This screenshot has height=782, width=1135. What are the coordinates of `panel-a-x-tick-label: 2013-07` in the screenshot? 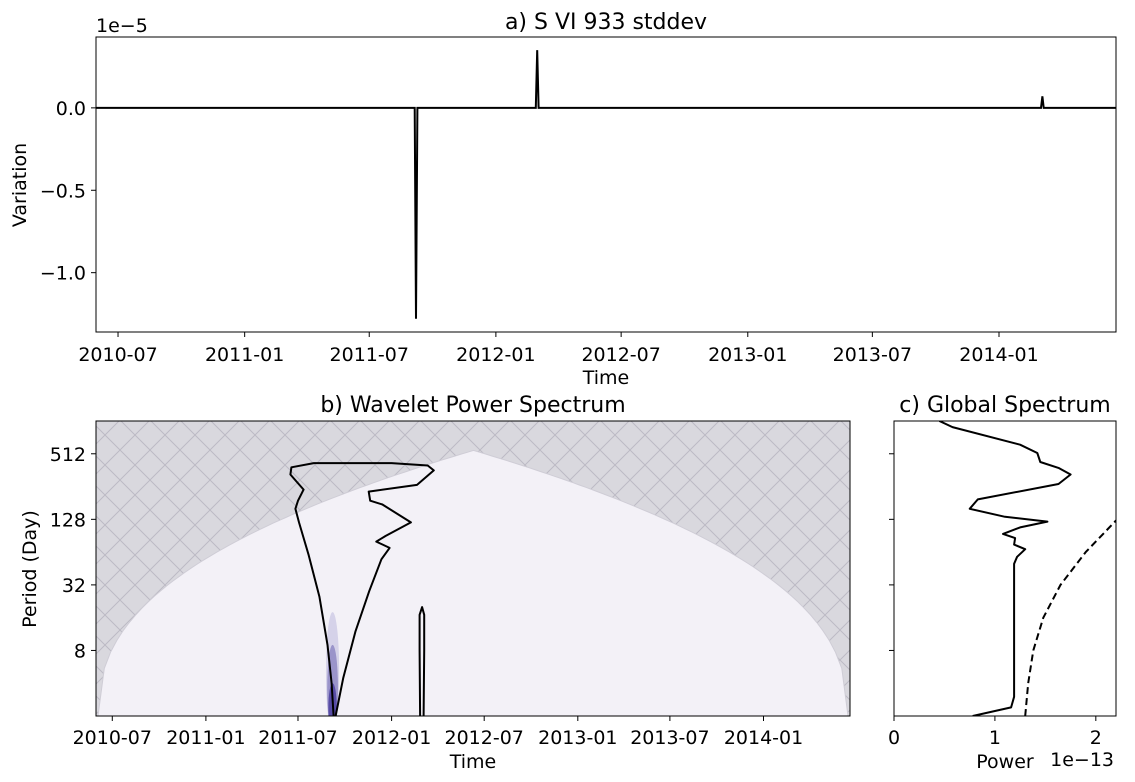 It's located at (872, 355).